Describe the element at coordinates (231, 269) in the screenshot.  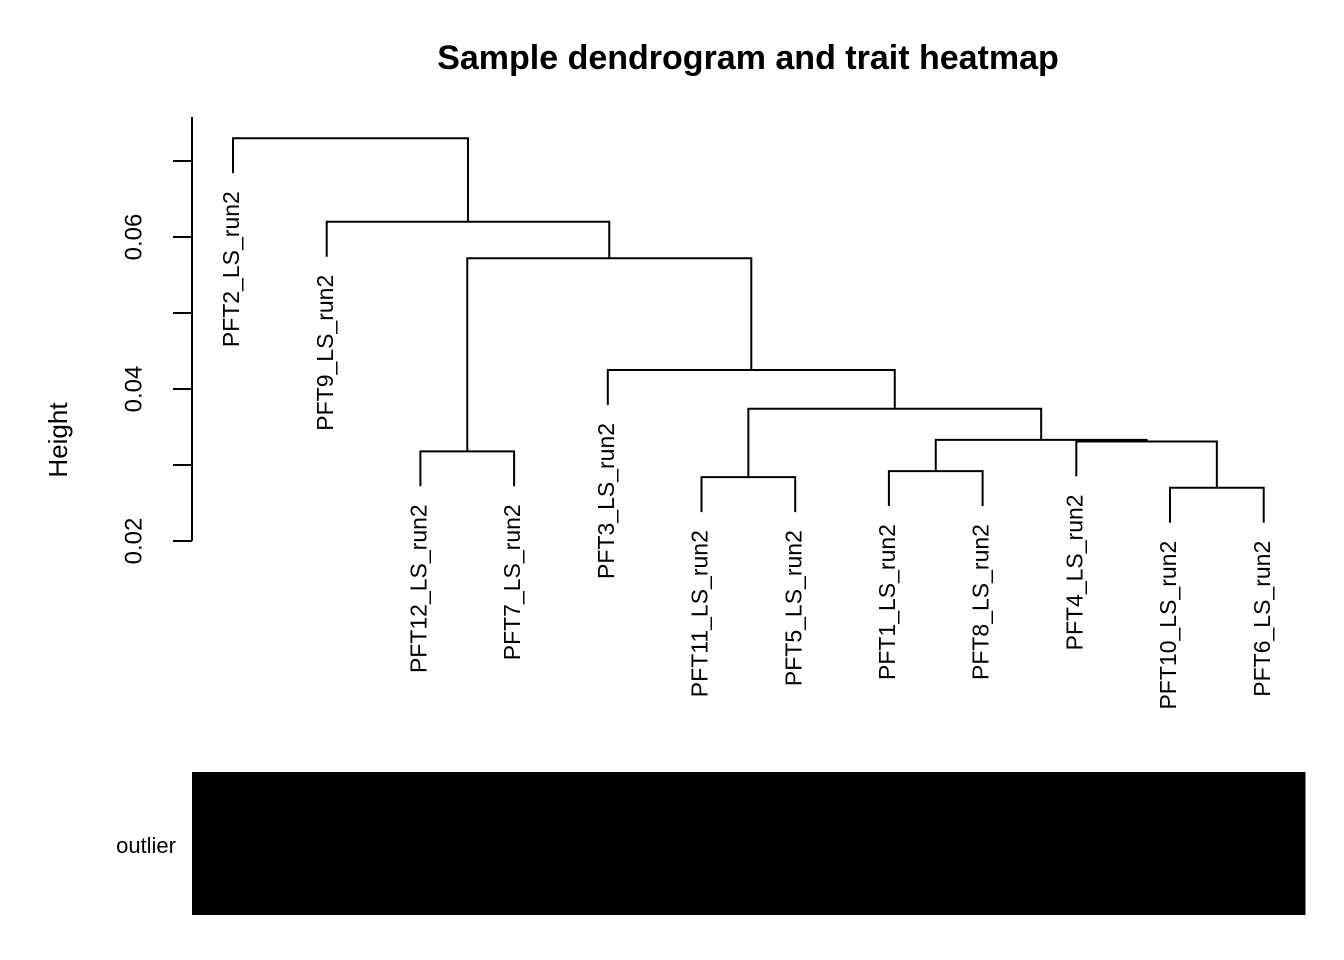
I see `leaf-label: PFT2_LS_run2` at that location.